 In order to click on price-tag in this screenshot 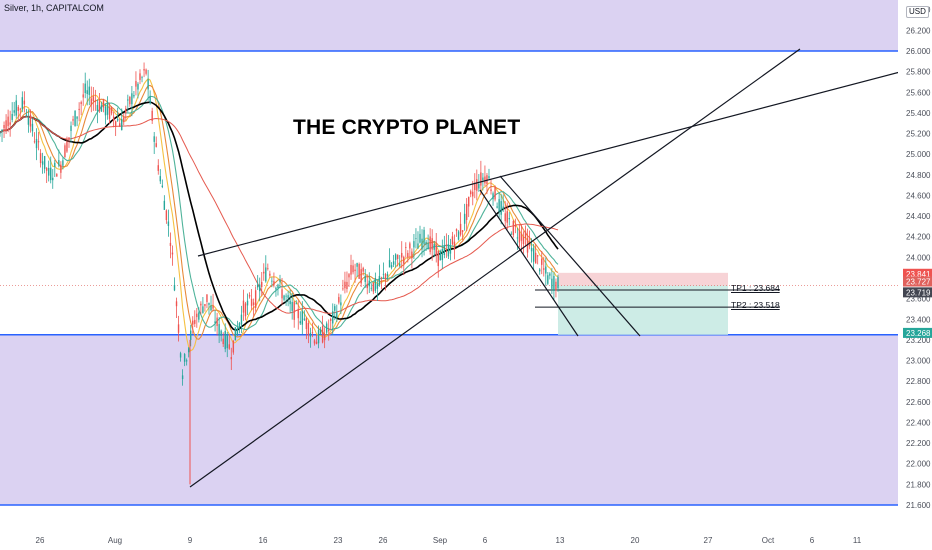, I will do `click(917, 332)`.